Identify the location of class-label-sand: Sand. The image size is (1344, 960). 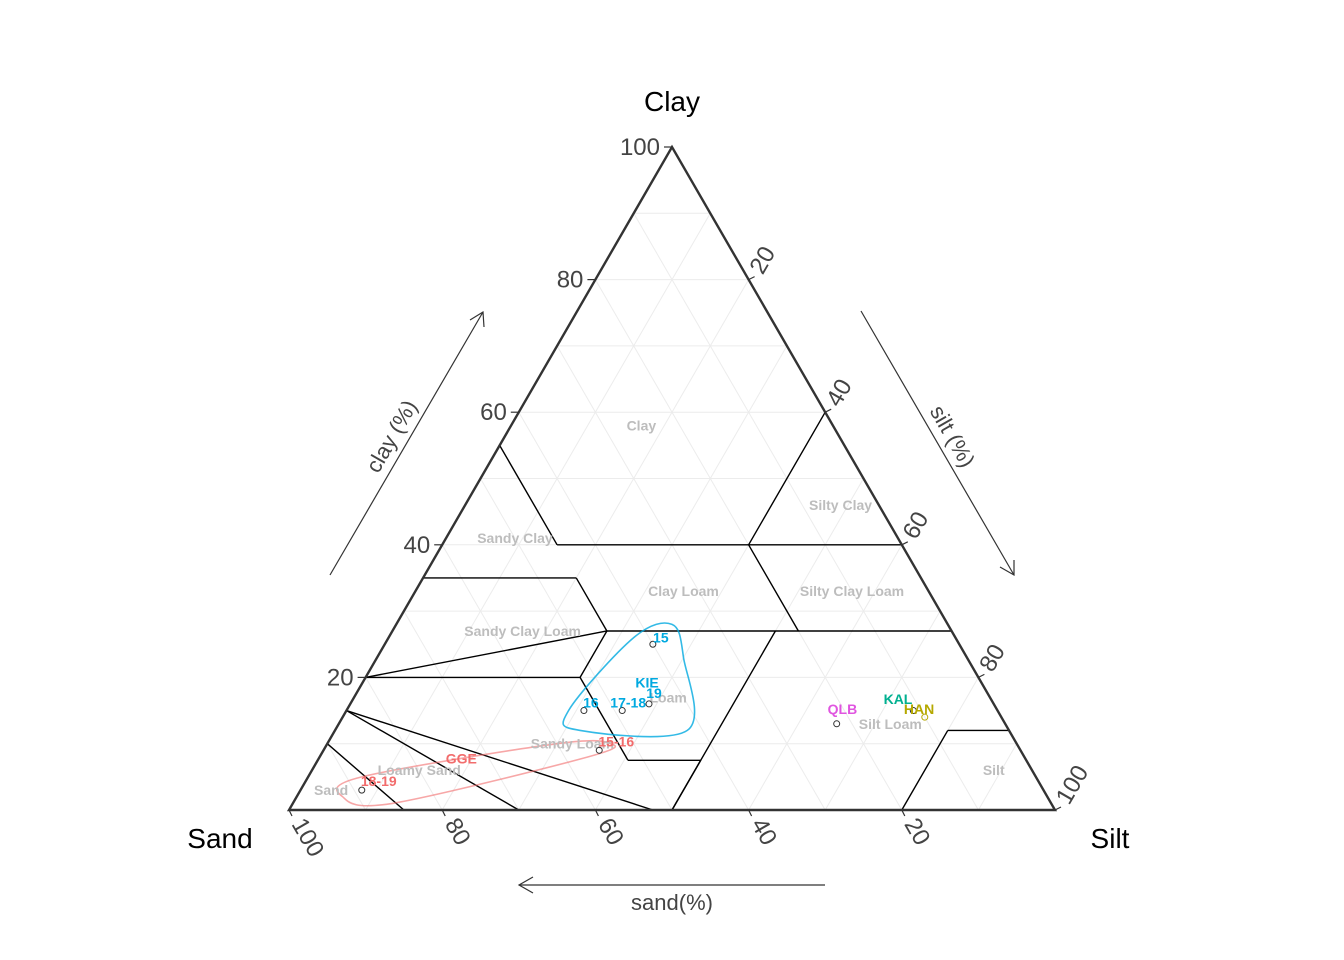
(331, 790).